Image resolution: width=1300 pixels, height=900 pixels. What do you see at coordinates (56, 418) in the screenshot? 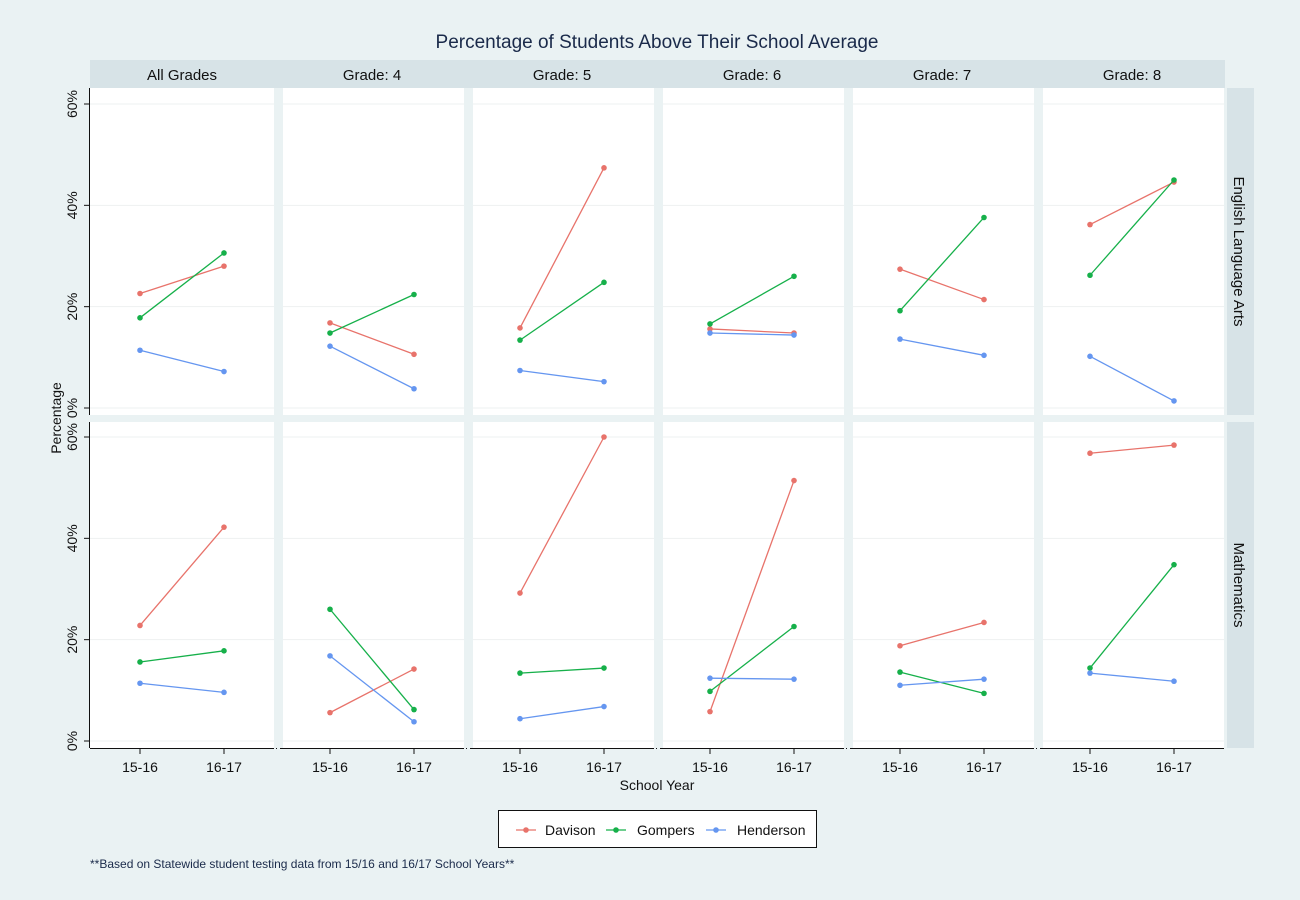
I see `y-axis-title: Percentage` at bounding box center [56, 418].